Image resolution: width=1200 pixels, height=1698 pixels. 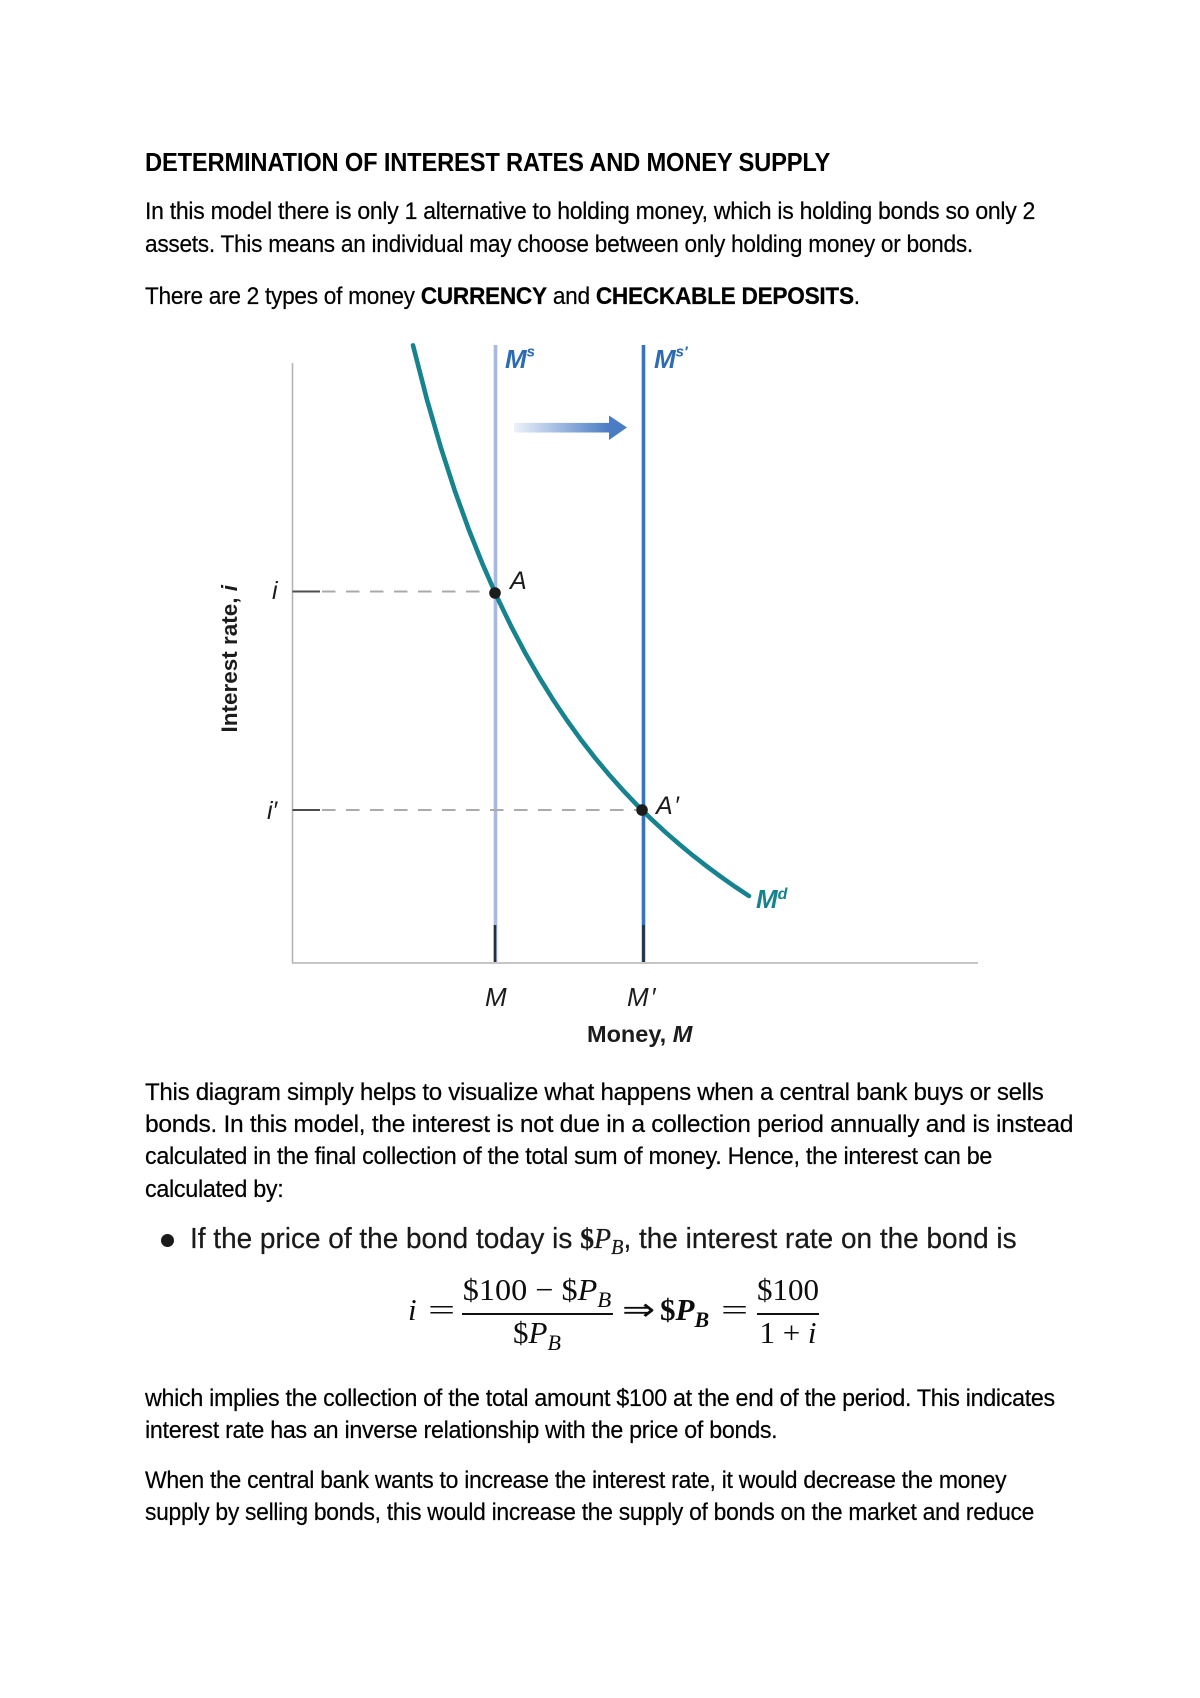 I want to click on svg-text: A′, so click(x=667, y=806).